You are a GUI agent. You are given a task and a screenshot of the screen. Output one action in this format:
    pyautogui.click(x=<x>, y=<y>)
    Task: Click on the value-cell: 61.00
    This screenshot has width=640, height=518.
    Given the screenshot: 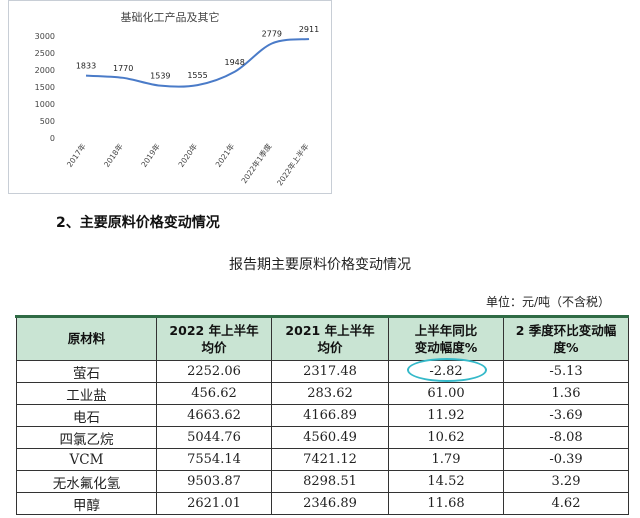 What is the action you would take?
    pyautogui.click(x=446, y=393)
    